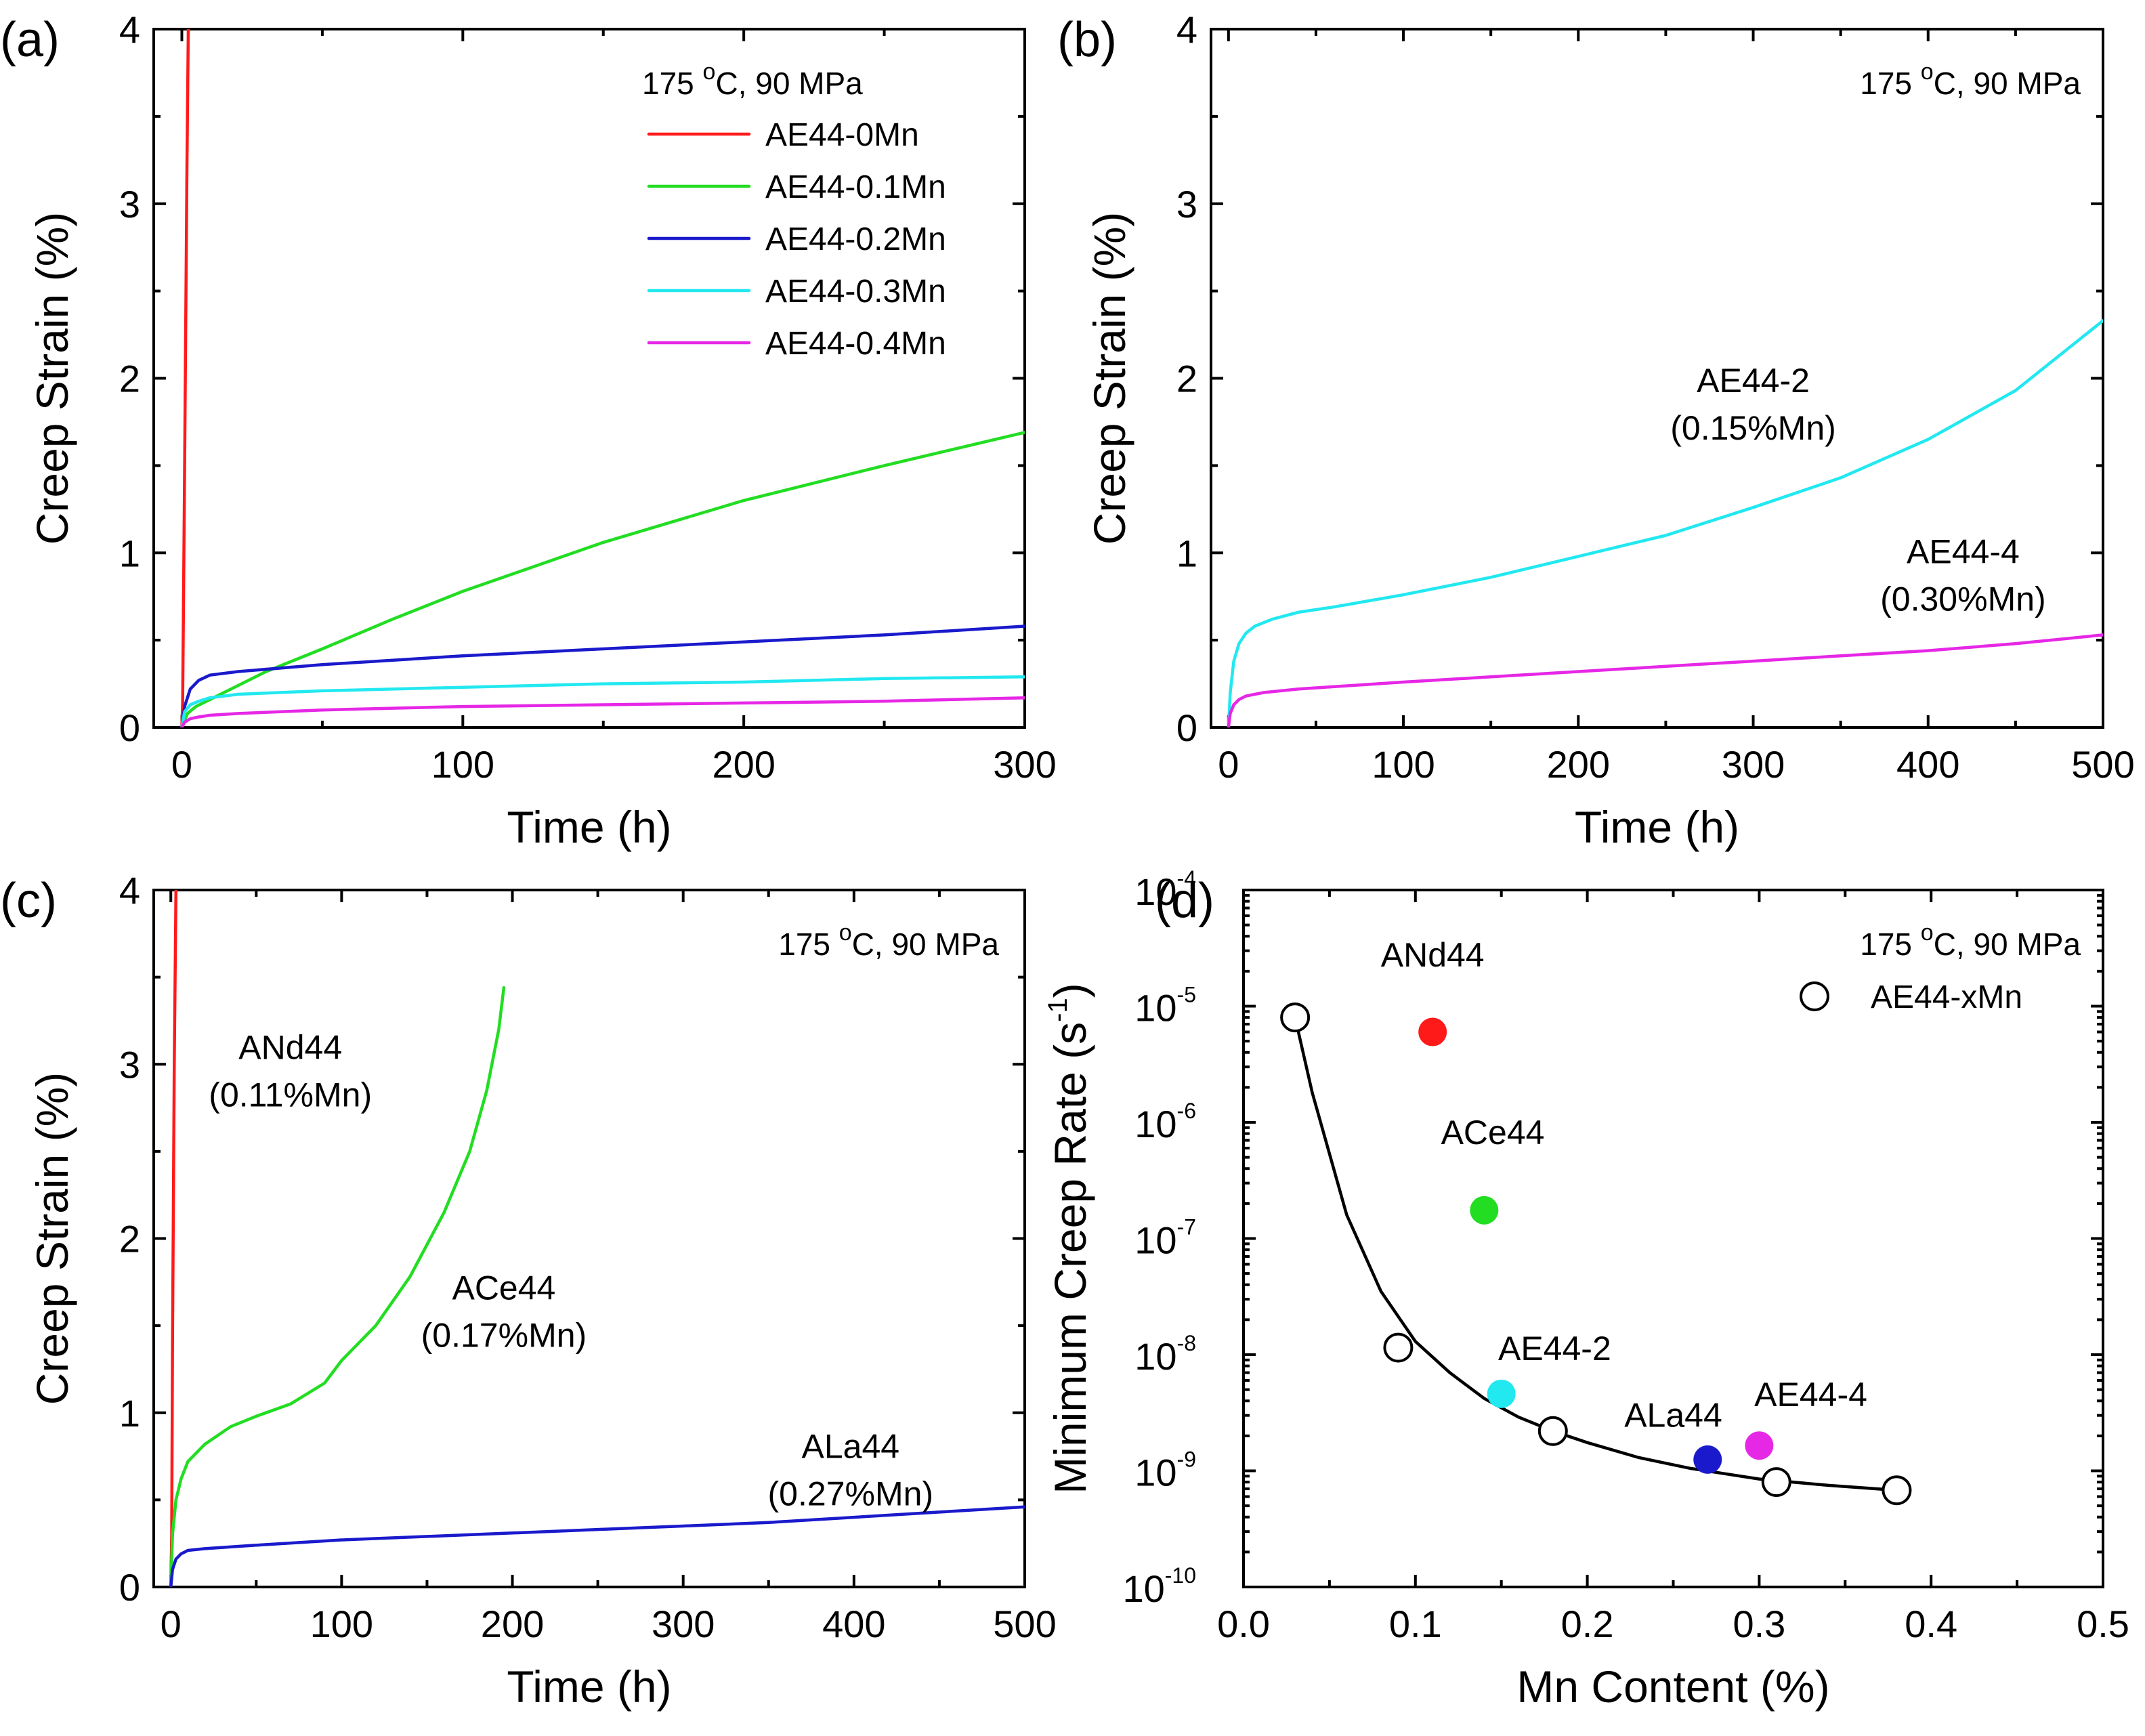 This screenshot has height=1736, width=2145. What do you see at coordinates (2103, 1624) in the screenshot?
I see `x-tick-label-d-5: 0.5` at bounding box center [2103, 1624].